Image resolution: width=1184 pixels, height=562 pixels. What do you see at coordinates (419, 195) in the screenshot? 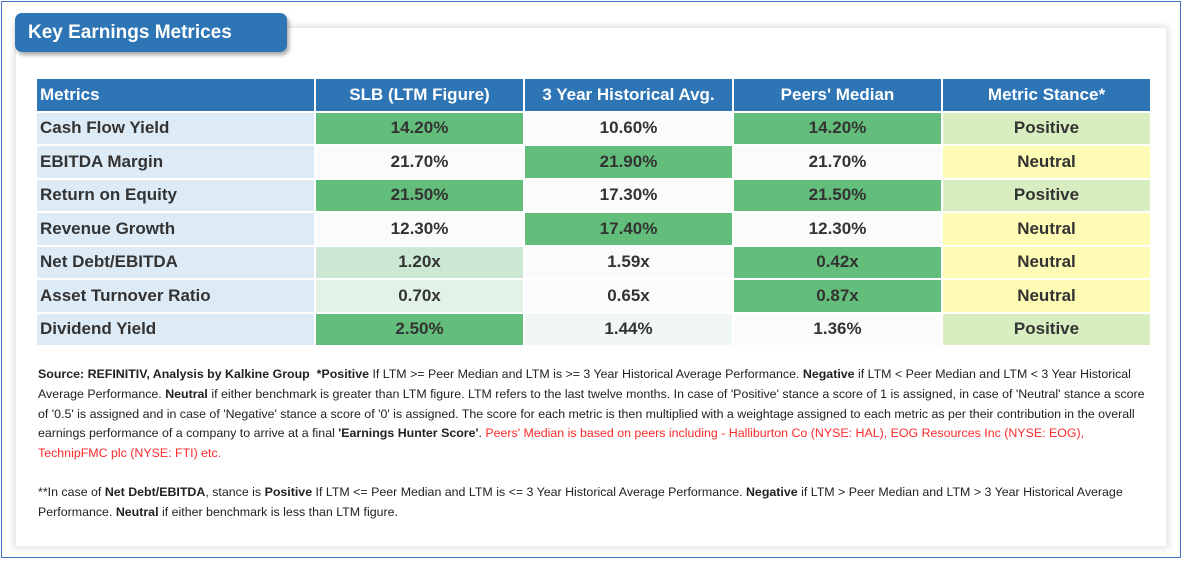
I see `ltm-value: 21.50%` at bounding box center [419, 195].